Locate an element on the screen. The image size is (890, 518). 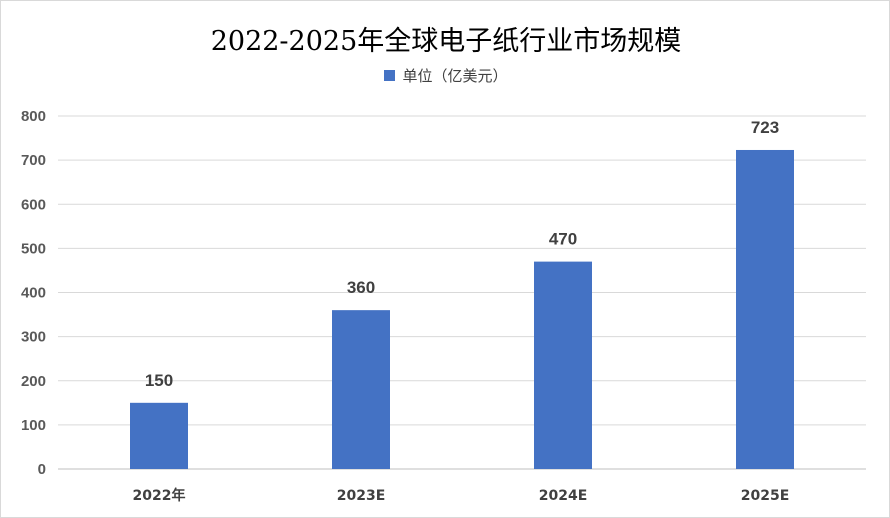
y-tick-label: 300 is located at coordinates (33, 337).